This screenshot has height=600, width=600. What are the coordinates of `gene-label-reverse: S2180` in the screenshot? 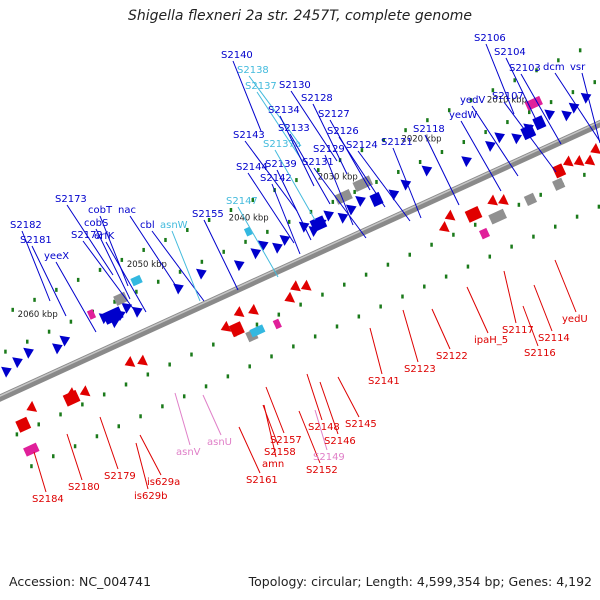 It's located at (84, 487).